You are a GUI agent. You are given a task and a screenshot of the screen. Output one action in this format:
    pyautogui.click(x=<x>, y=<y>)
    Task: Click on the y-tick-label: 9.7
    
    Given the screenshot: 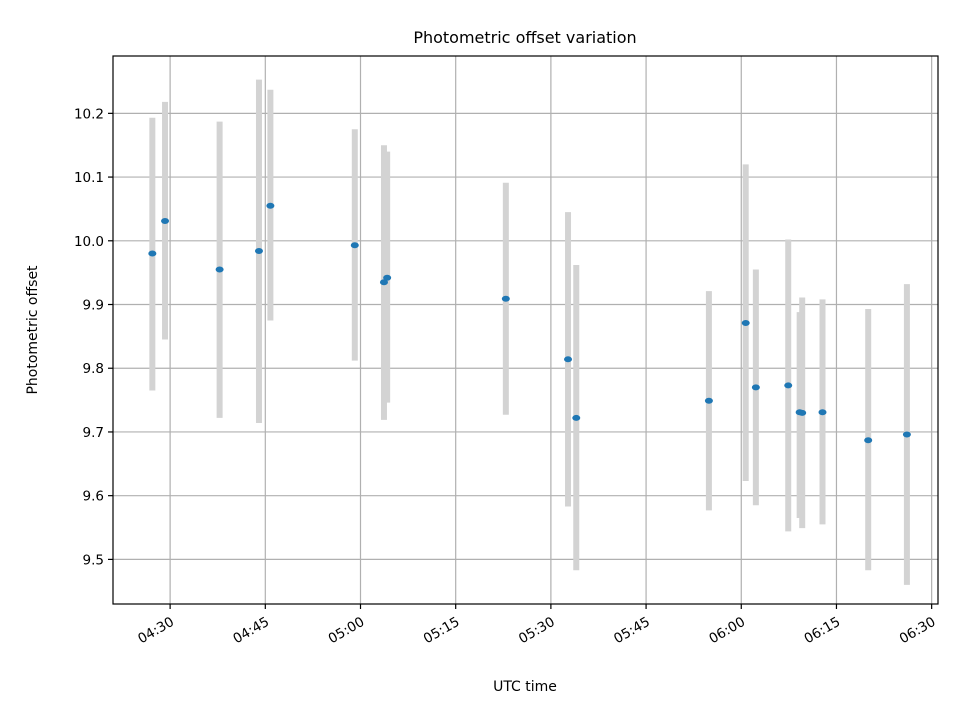 What is the action you would take?
    pyautogui.click(x=93, y=433)
    